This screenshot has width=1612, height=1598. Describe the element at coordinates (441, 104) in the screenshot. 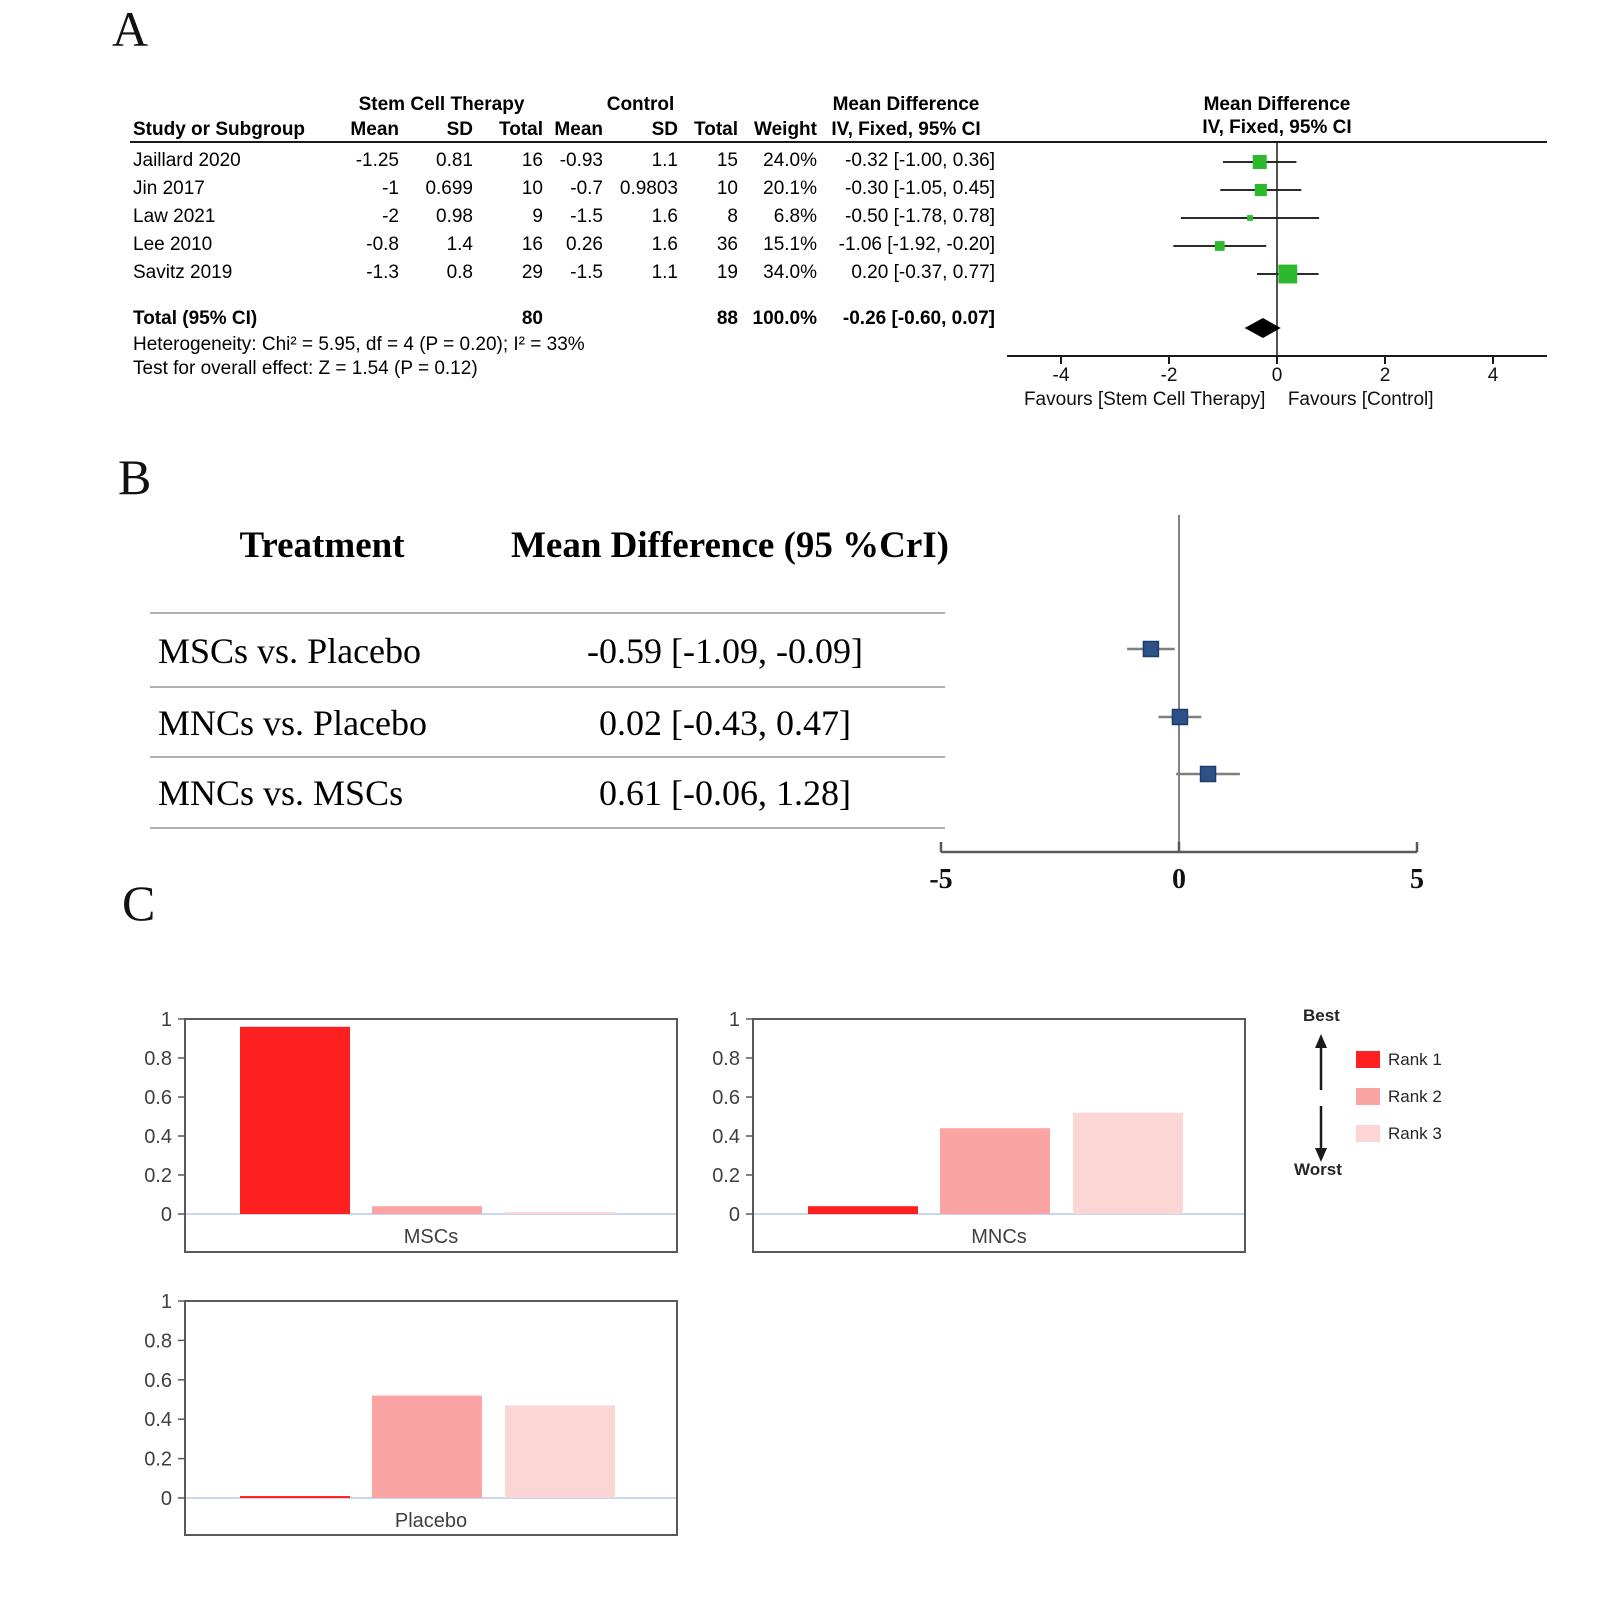

I see `group-header-stem-cell-therapy: Stem Cell Therapy` at that location.